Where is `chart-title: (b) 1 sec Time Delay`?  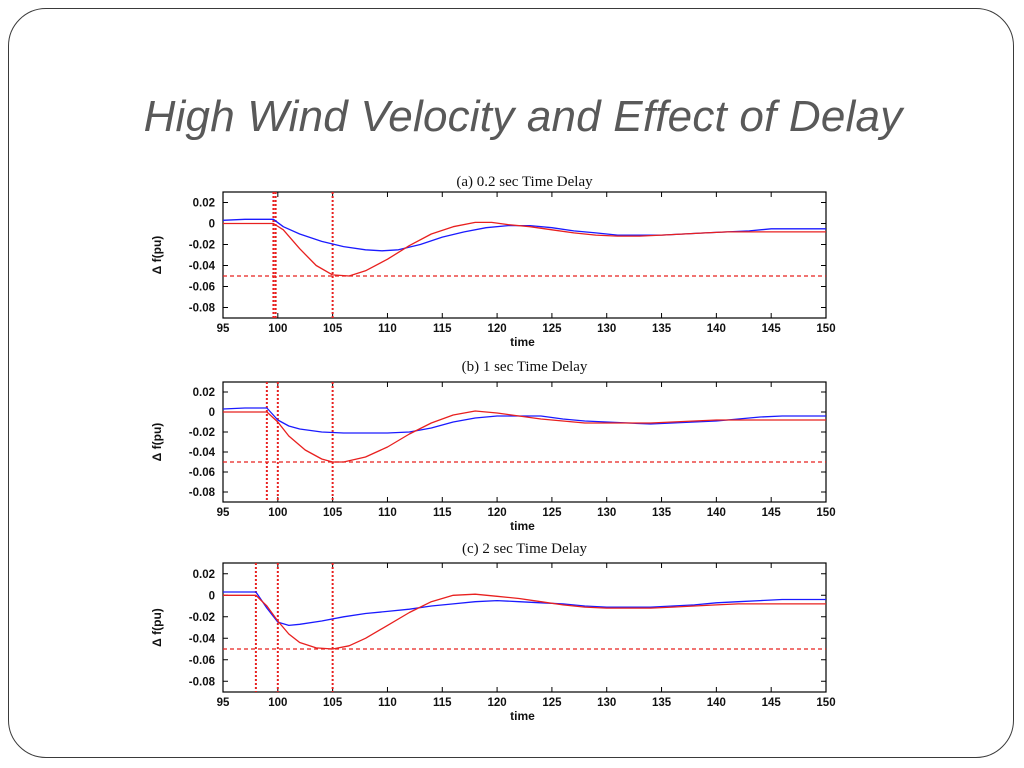
chart-title: (b) 1 sec Time Delay is located at coordinates (525, 367).